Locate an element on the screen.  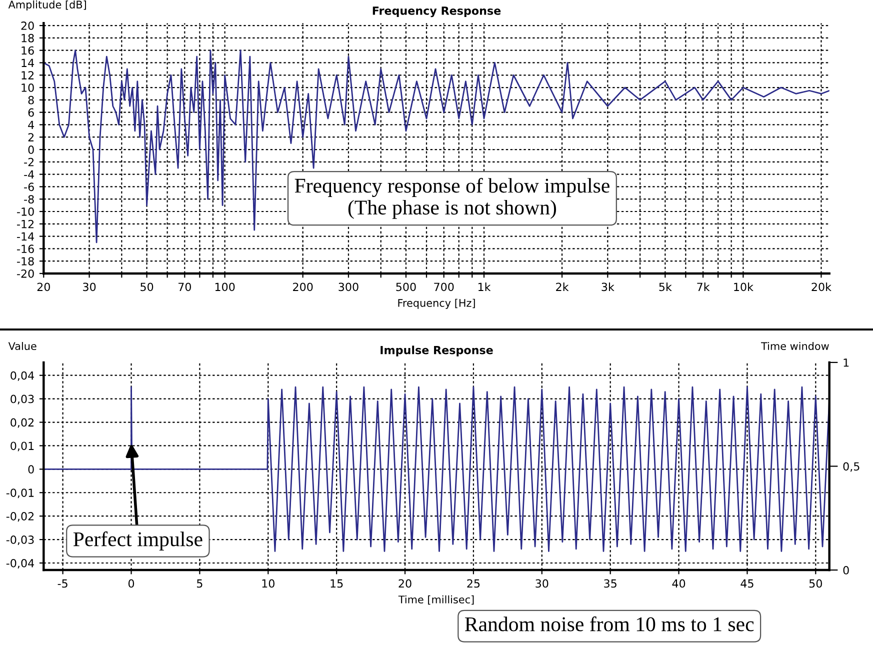
y2-tick-label: 1 is located at coordinates (846, 362).